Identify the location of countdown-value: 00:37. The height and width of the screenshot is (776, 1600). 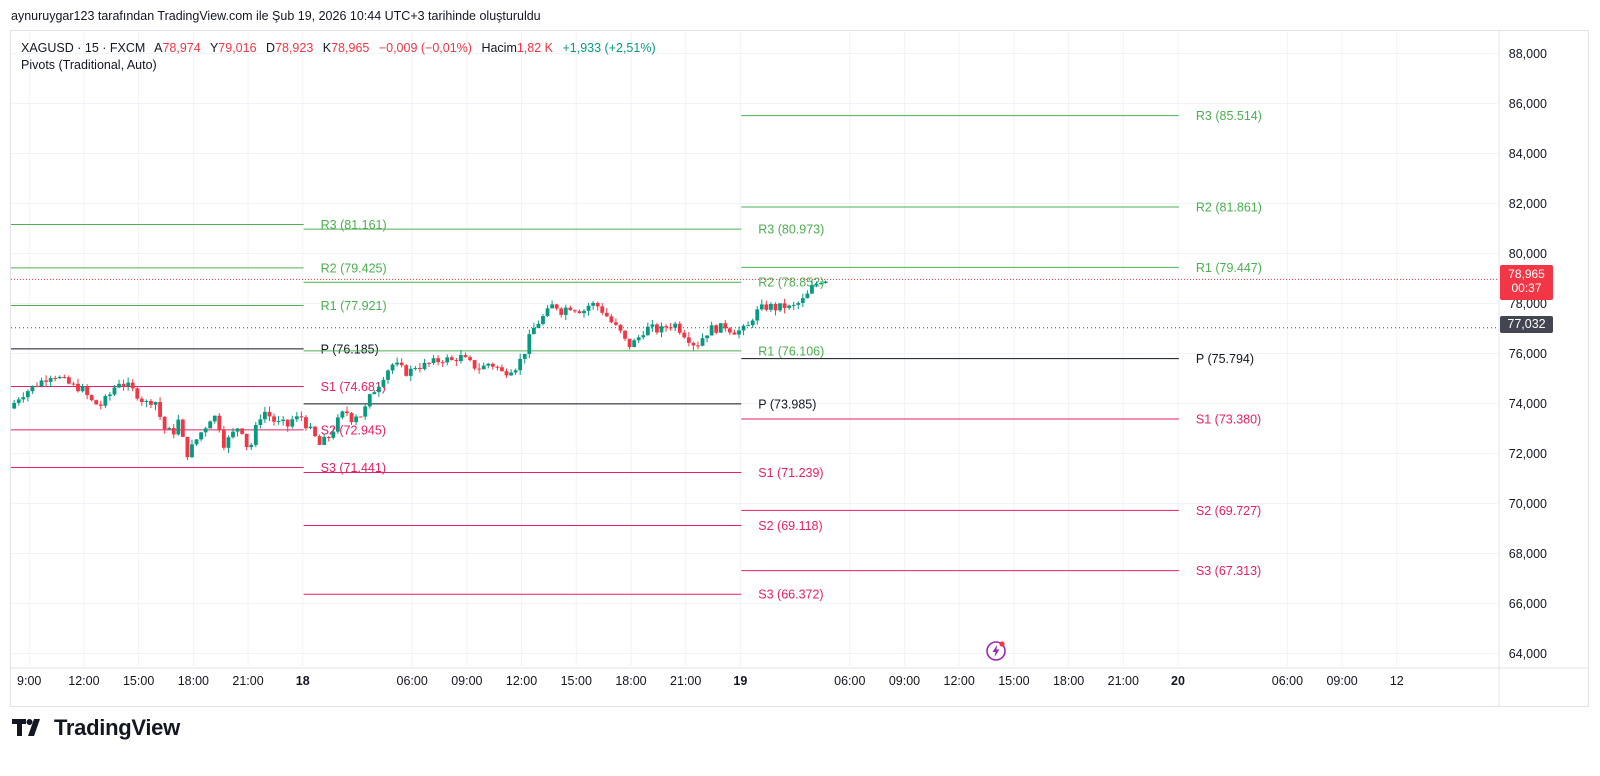
(1526, 288).